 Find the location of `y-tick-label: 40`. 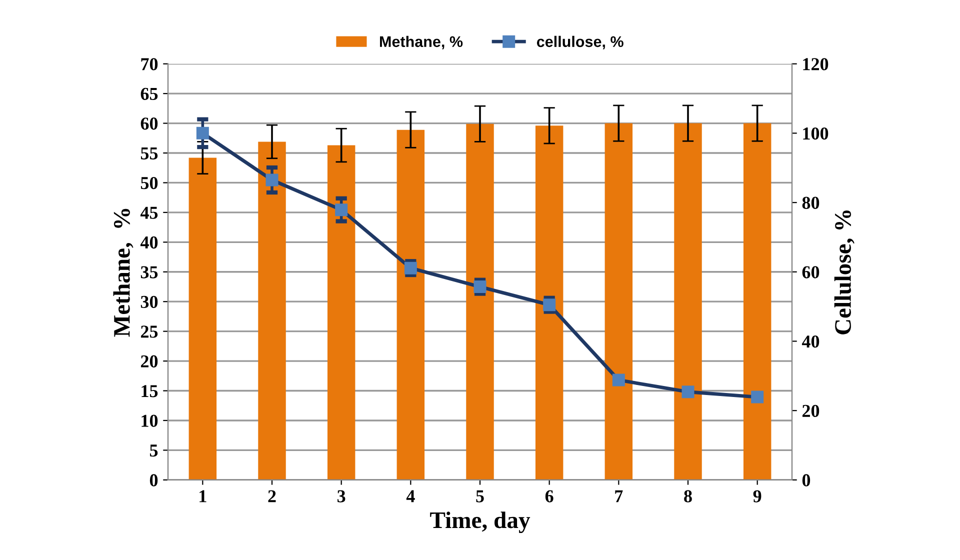

y-tick-label: 40 is located at coordinates (149, 242).